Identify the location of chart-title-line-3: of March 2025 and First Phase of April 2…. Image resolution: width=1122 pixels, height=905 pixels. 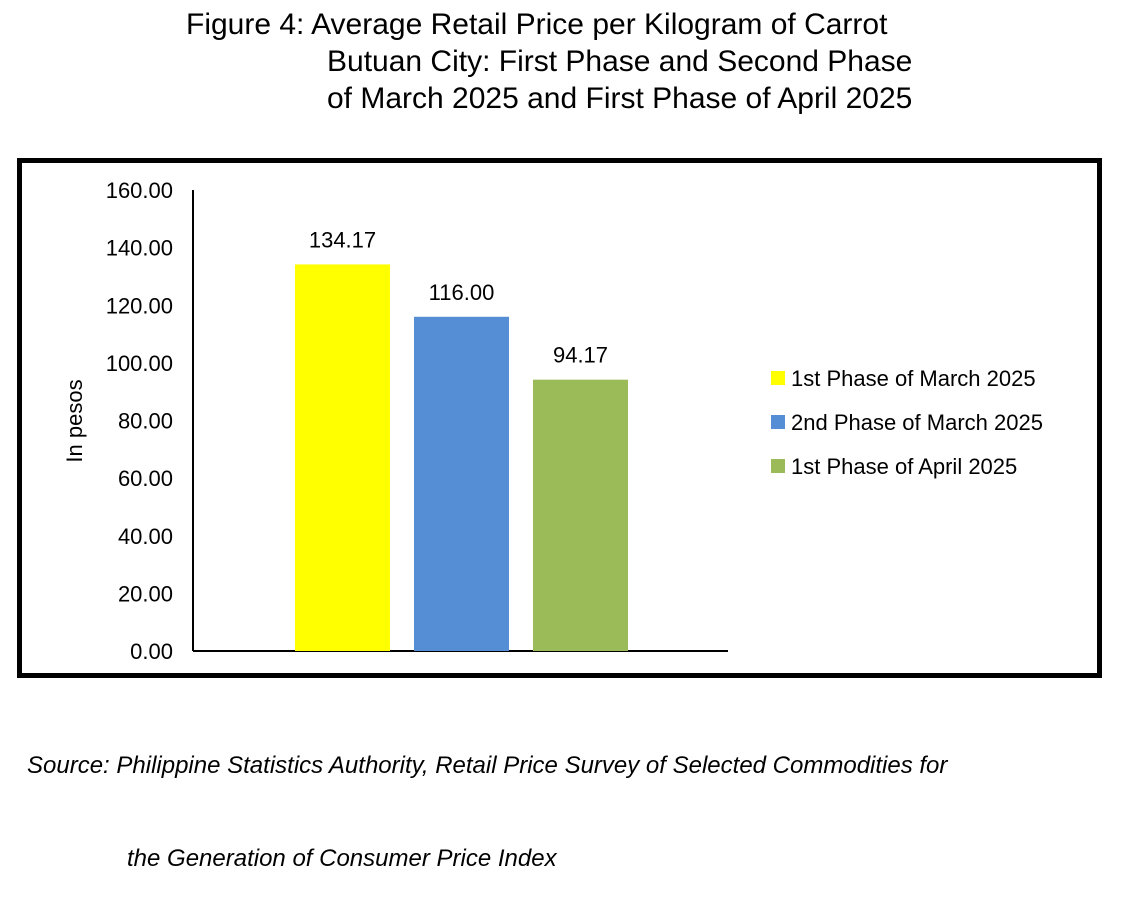
(620, 98).